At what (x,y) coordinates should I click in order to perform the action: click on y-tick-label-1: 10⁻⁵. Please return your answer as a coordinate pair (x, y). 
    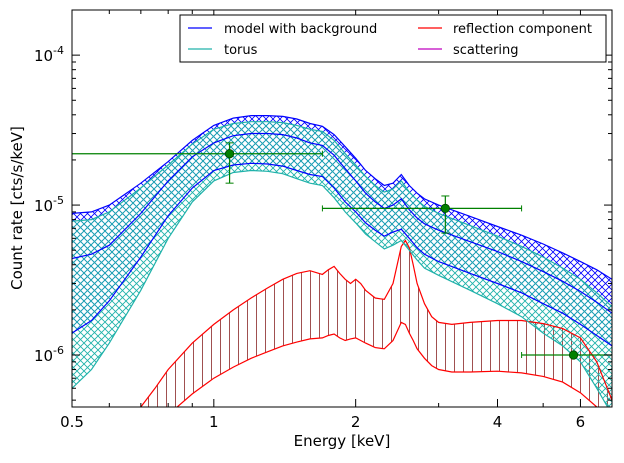
    Looking at the image, I should click on (49, 204).